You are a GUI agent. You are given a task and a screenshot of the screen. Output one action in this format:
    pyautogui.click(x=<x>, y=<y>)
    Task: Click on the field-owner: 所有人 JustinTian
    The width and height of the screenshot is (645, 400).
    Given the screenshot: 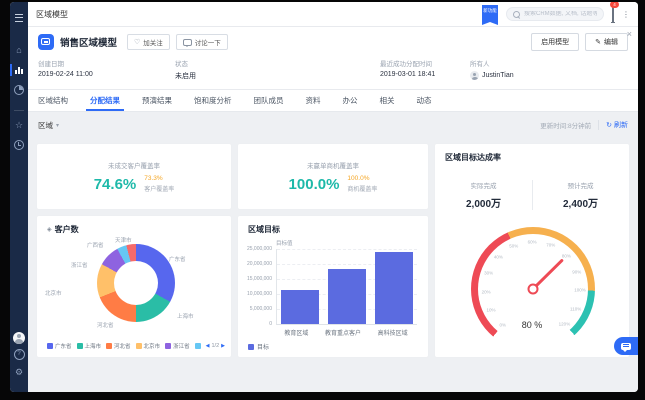 What is the action you would take?
    pyautogui.click(x=492, y=70)
    